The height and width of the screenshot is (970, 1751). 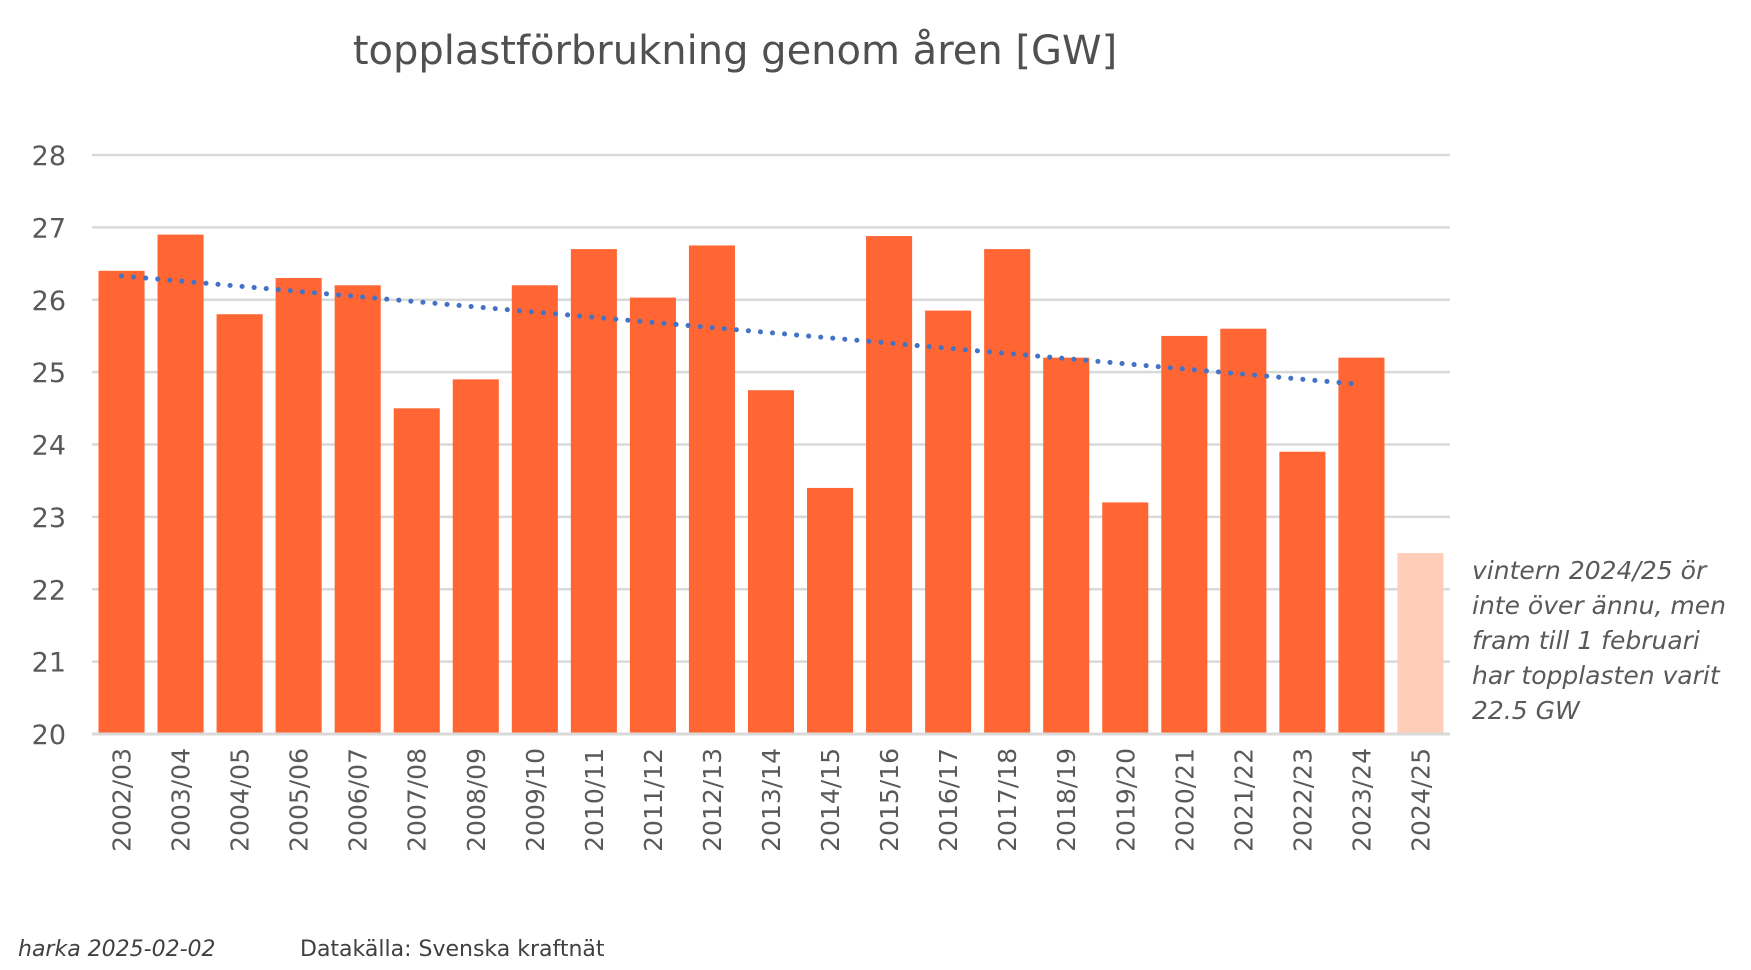 What do you see at coordinates (49, 373) in the screenshot?
I see `y-tick-label: 25` at bounding box center [49, 373].